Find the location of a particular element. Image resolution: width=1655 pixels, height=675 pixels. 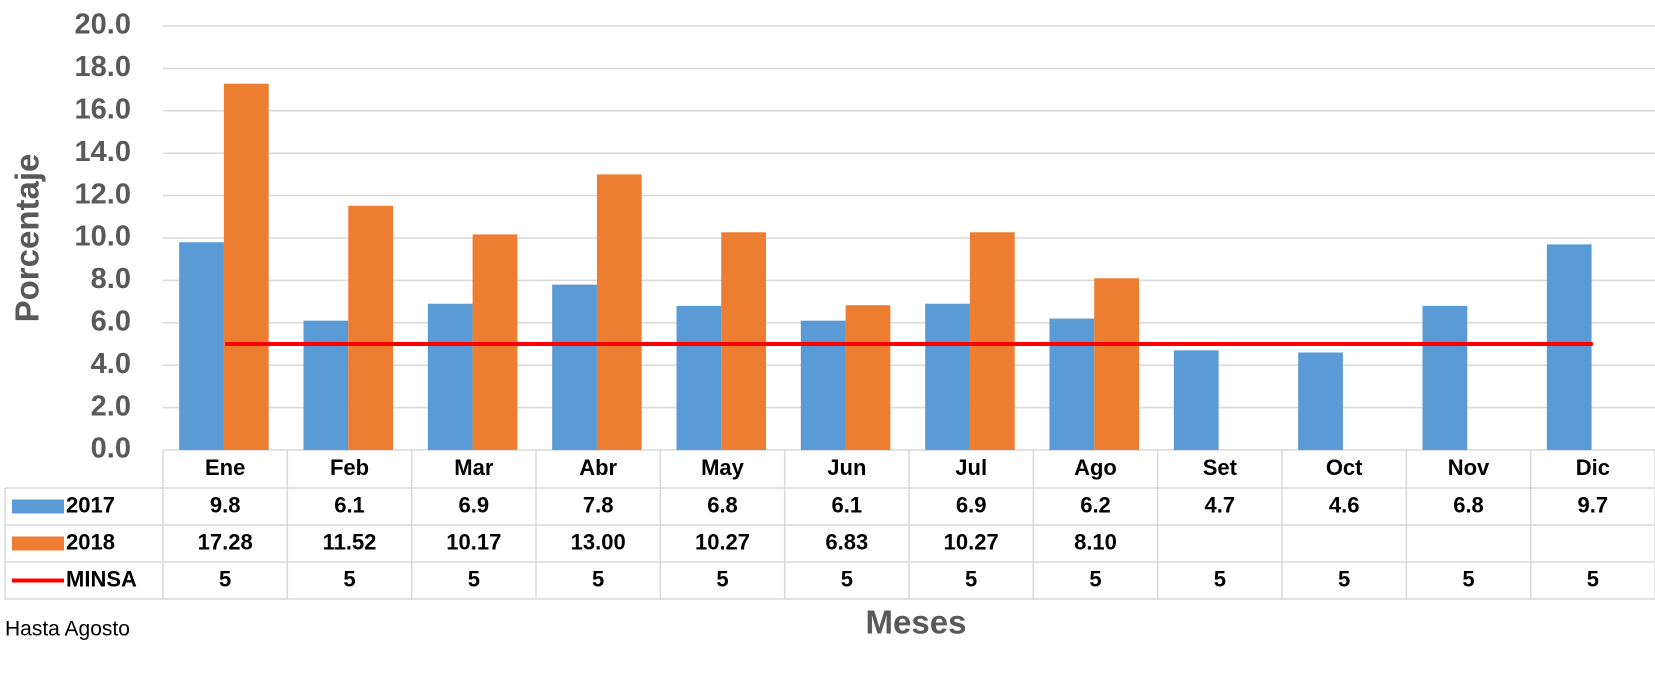

table-value: 6.83 is located at coordinates (846, 541).